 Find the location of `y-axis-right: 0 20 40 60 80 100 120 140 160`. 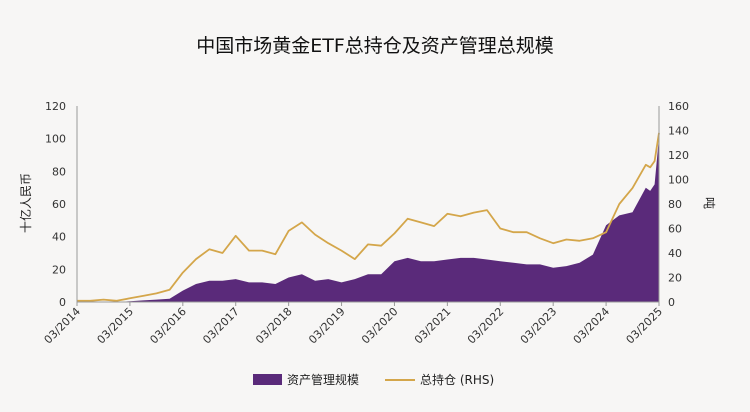

y-axis-right: 0 20 40 60 80 100 120 140 160 is located at coordinates (678, 204).